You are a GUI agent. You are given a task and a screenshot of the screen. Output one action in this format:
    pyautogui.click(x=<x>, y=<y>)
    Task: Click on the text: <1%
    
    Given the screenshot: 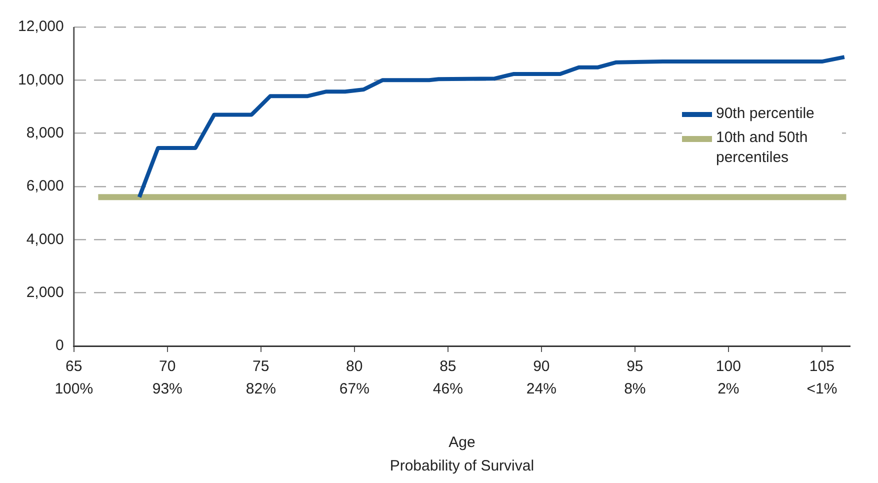 What is the action you would take?
    pyautogui.click(x=822, y=389)
    